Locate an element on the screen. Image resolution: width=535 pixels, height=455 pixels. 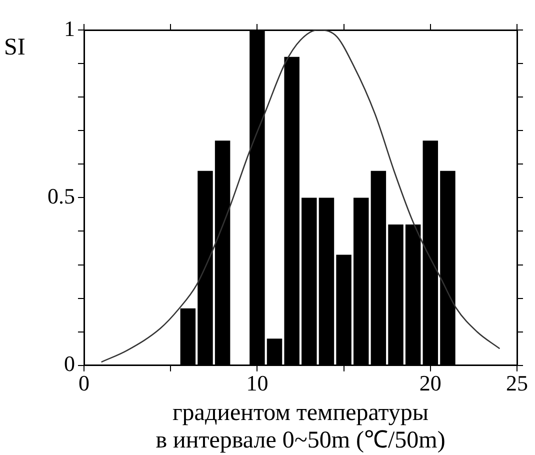
y-tick-label: 1 is located at coordinates (69, 28).